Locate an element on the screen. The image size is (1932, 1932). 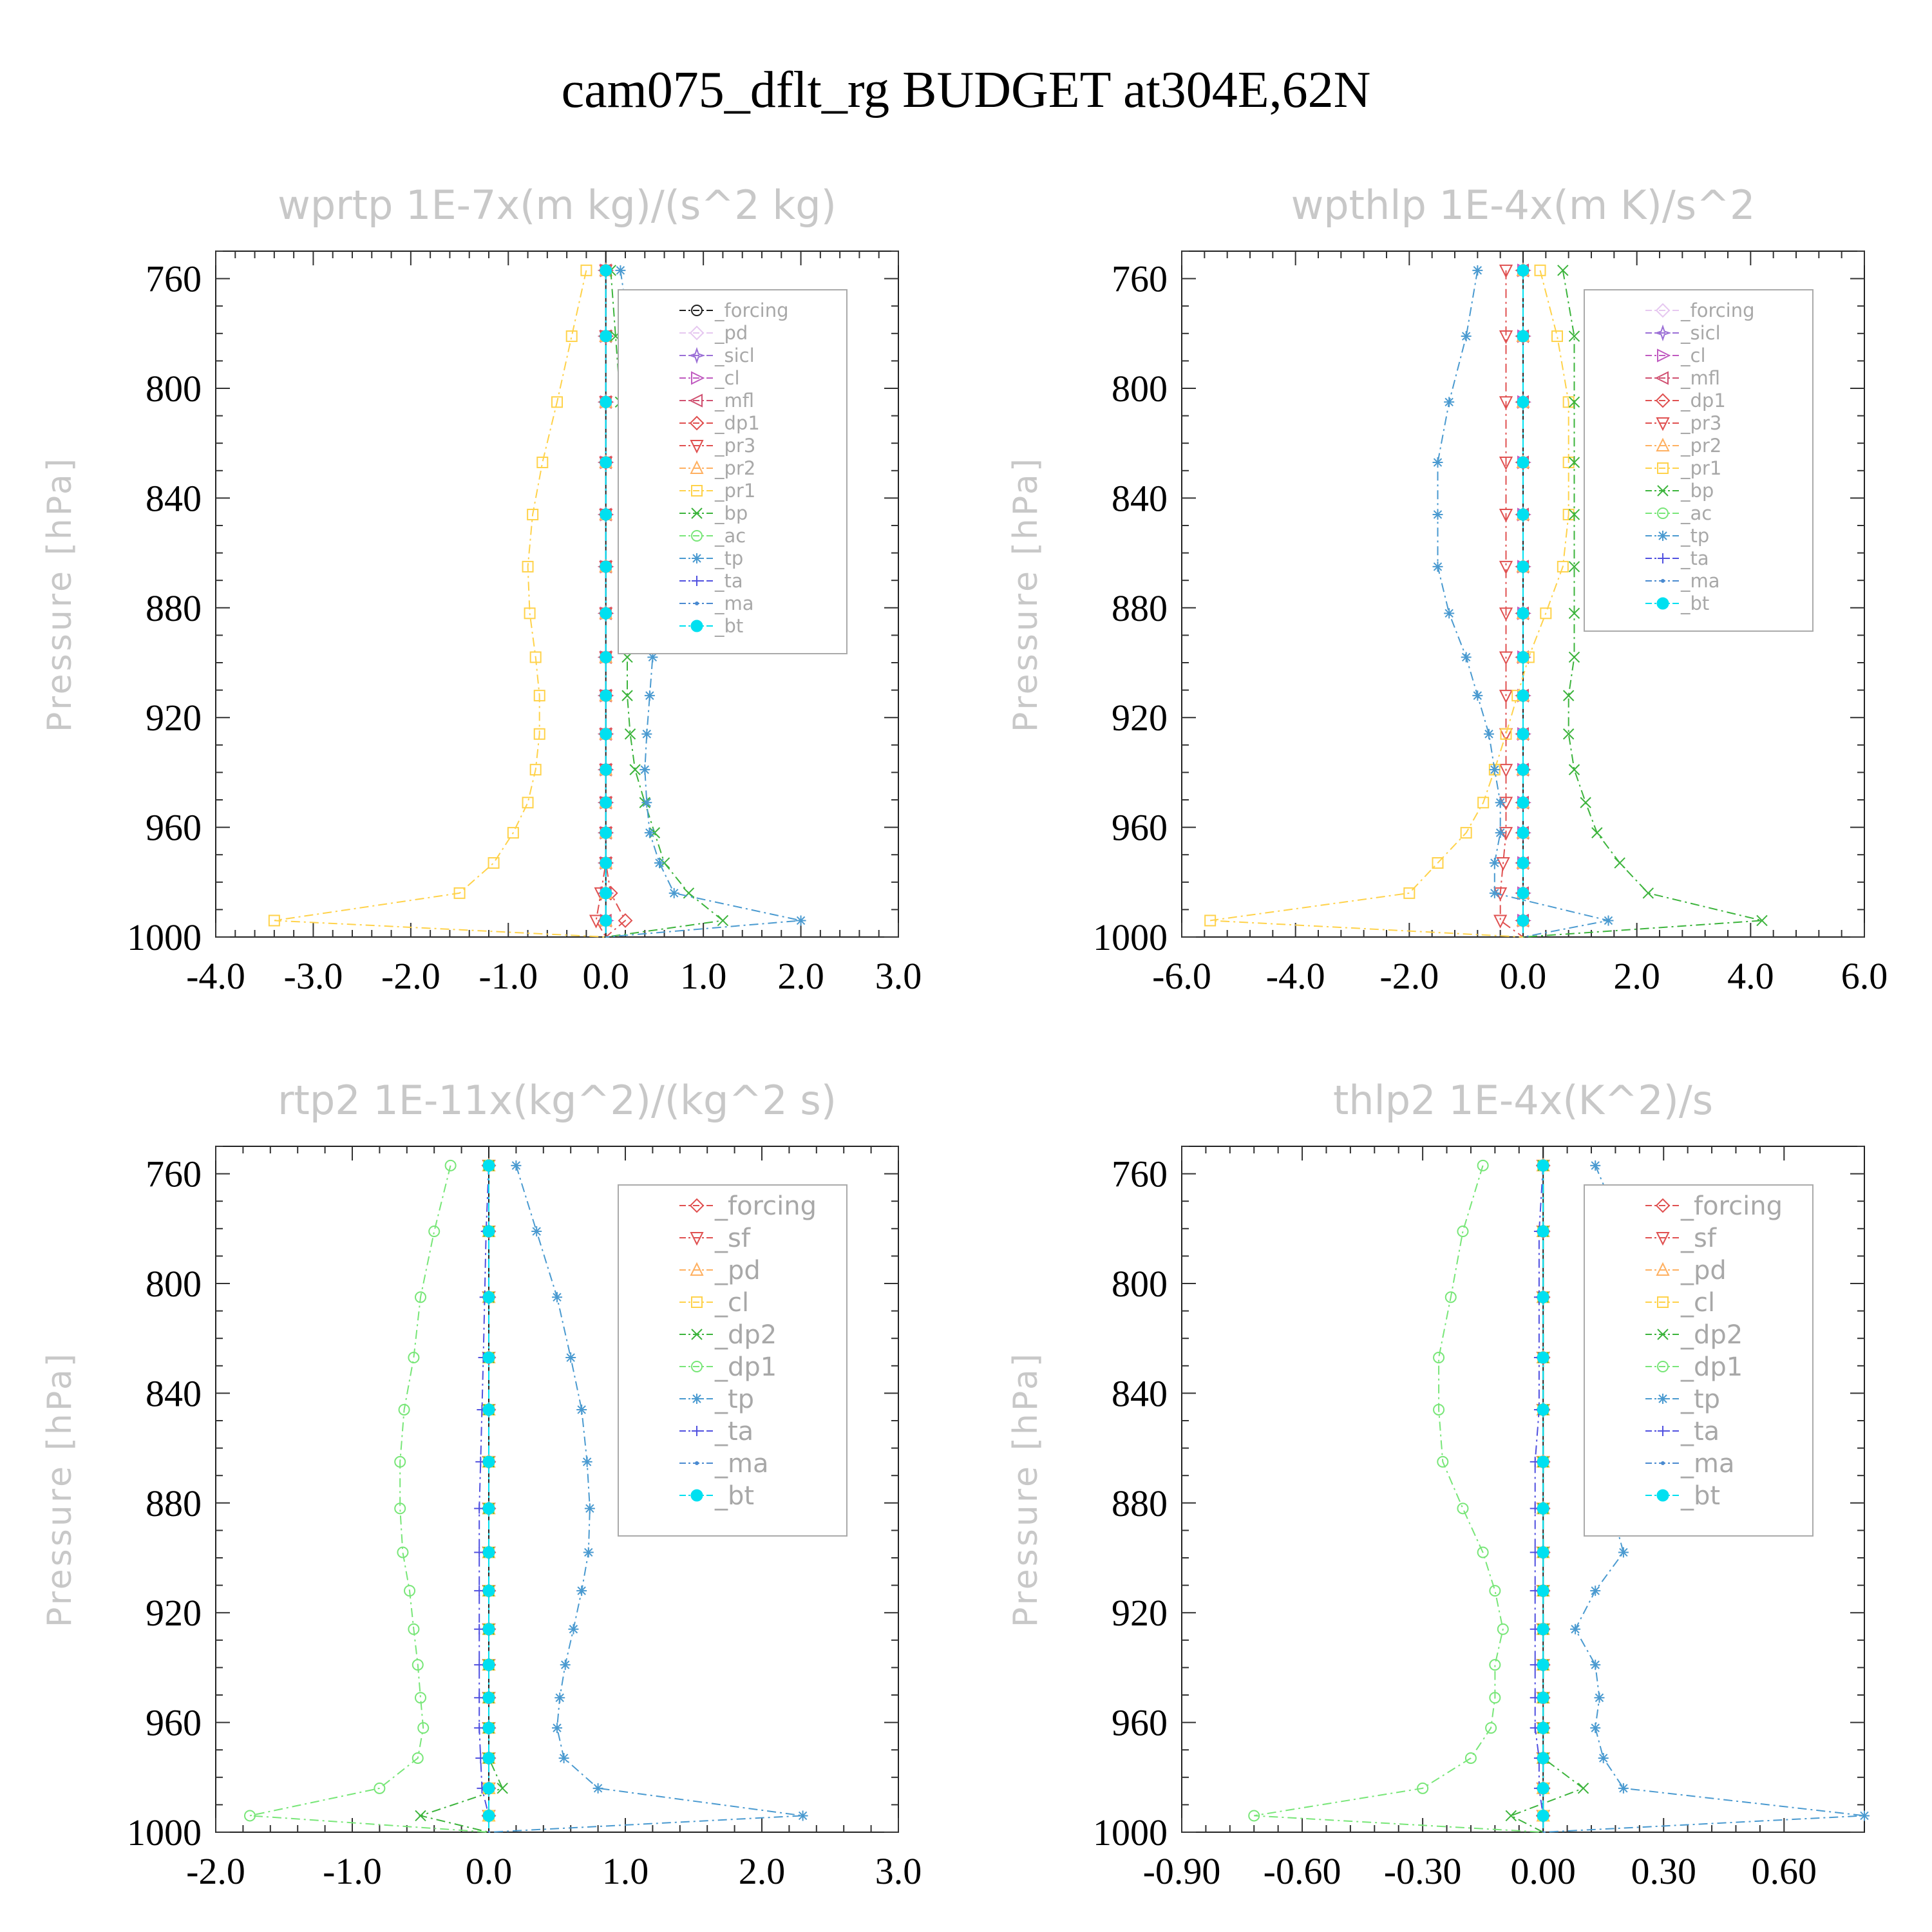
legend: _forcing _sf _pd _cl_dp2_dp1 _tp _ta _ma_bt is located at coordinates (733, 1360).